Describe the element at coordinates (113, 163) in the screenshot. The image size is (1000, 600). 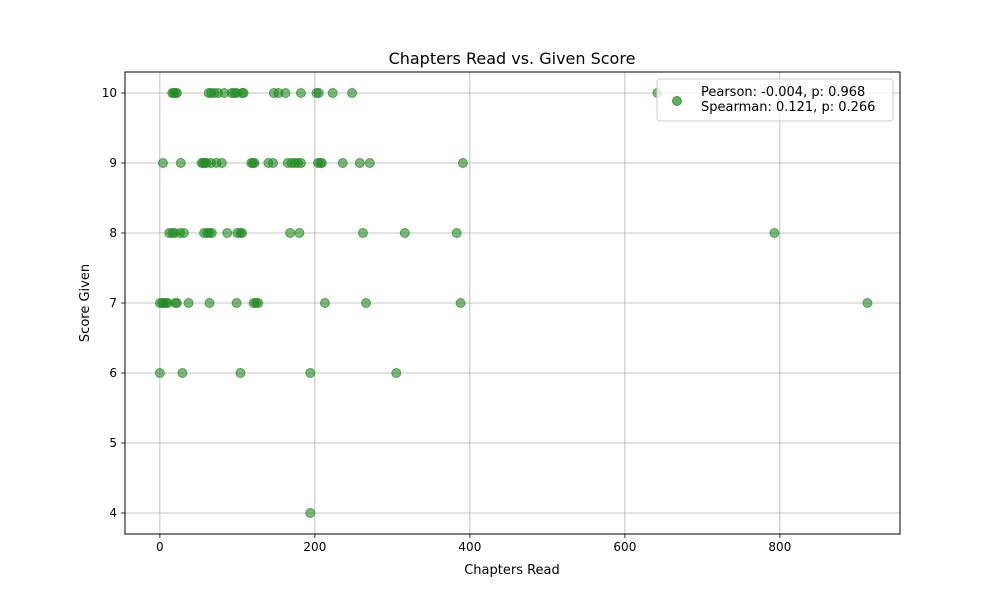
I see `y-tick-label: 9` at that location.